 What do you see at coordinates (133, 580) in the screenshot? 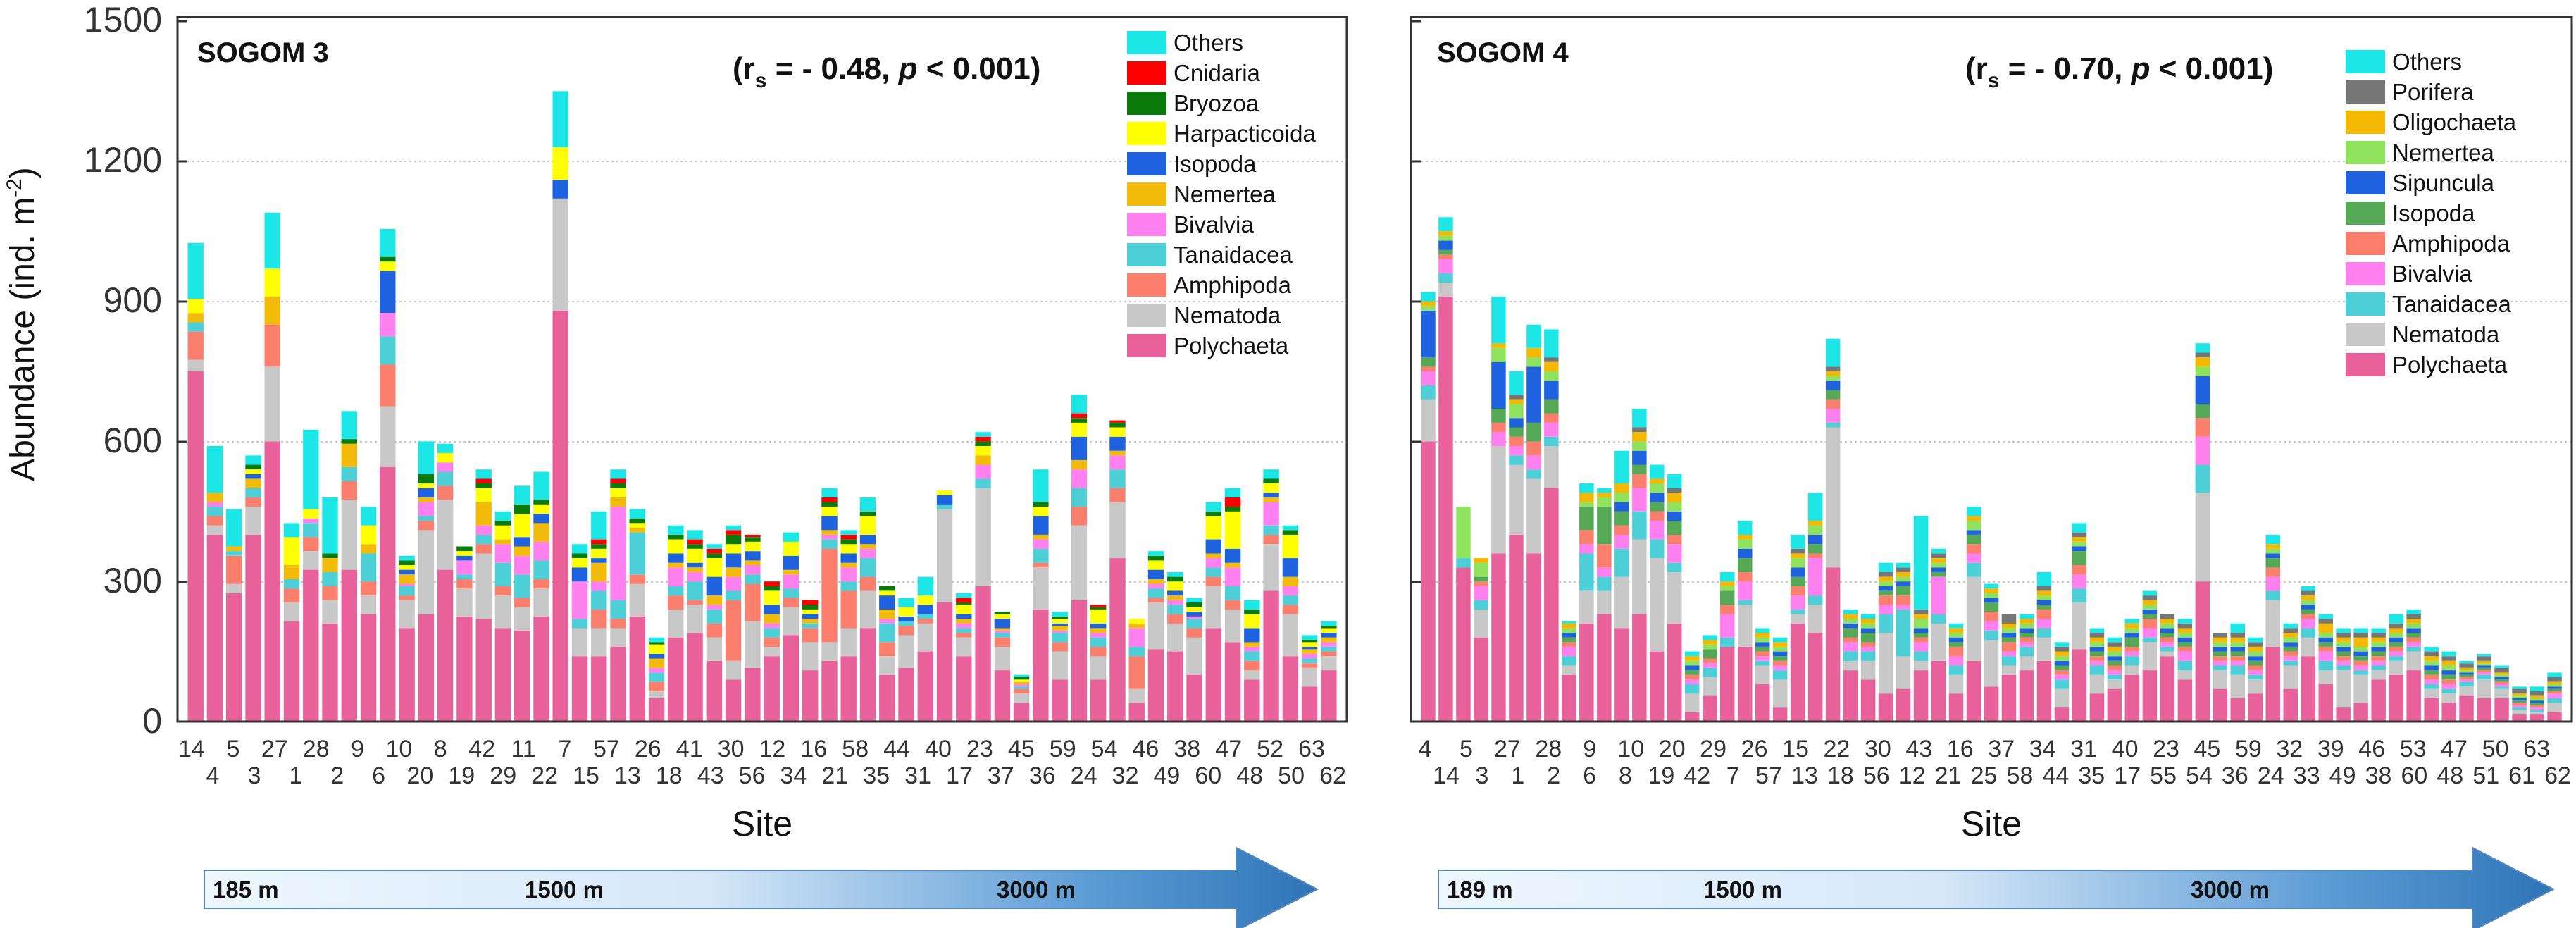
I see `y-tick-label-300: 300` at bounding box center [133, 580].